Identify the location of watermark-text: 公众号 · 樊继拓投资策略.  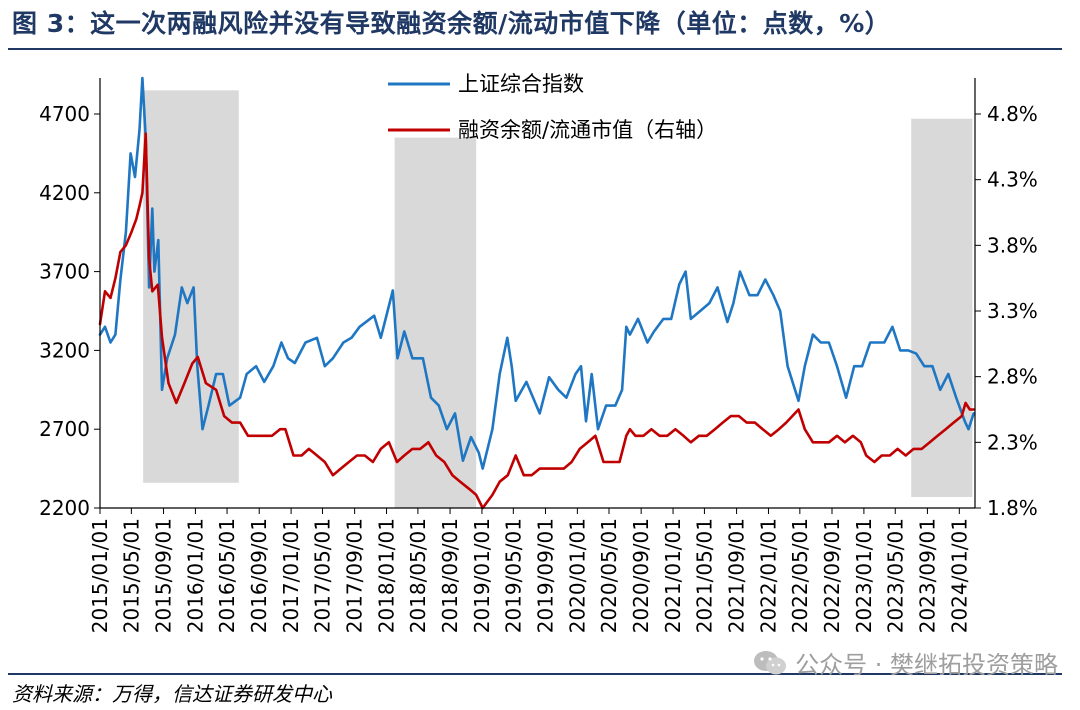
(926, 665).